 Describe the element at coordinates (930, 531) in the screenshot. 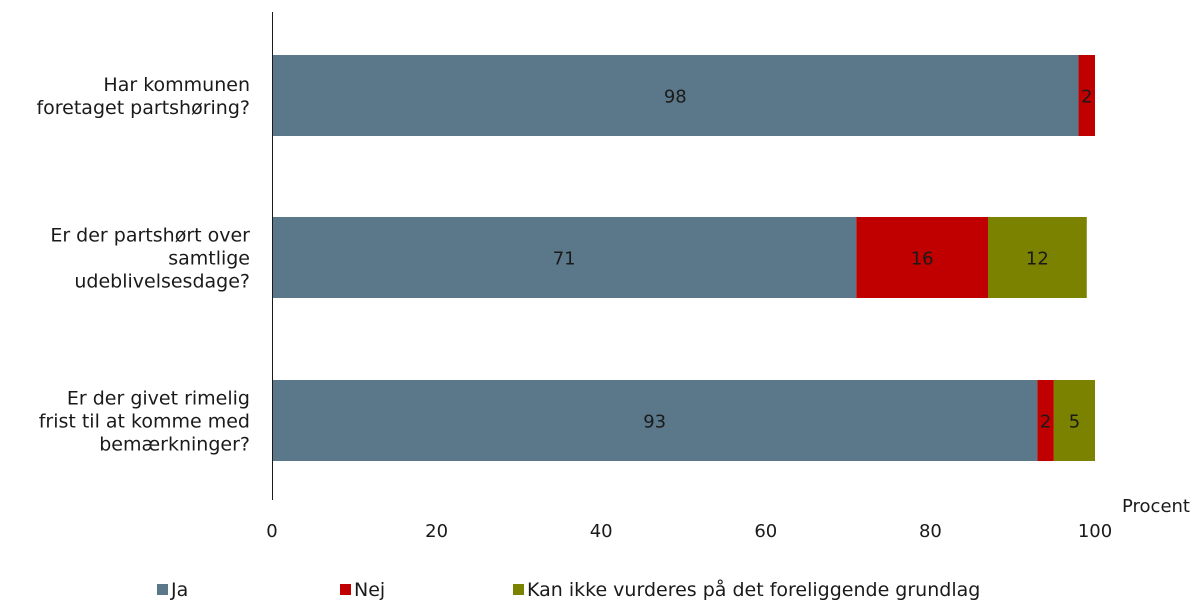

I see `x-tick-label: 80` at that location.